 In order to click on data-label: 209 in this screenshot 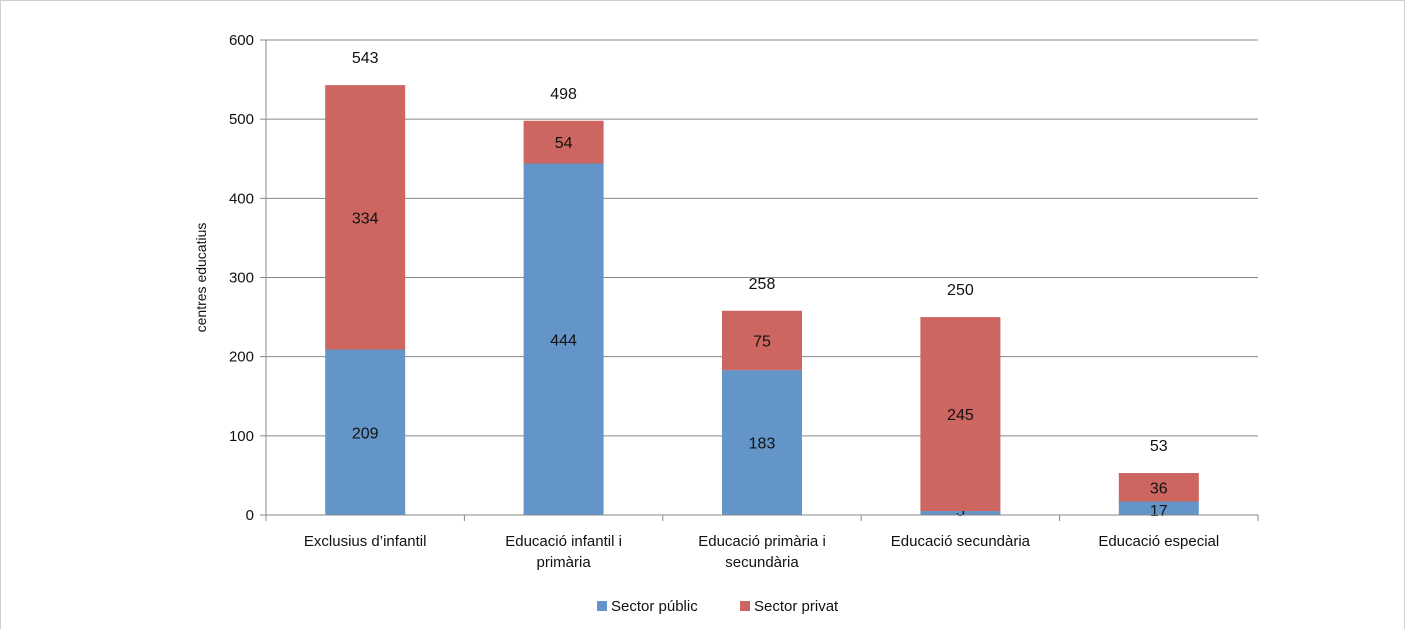, I will do `click(365, 433)`.